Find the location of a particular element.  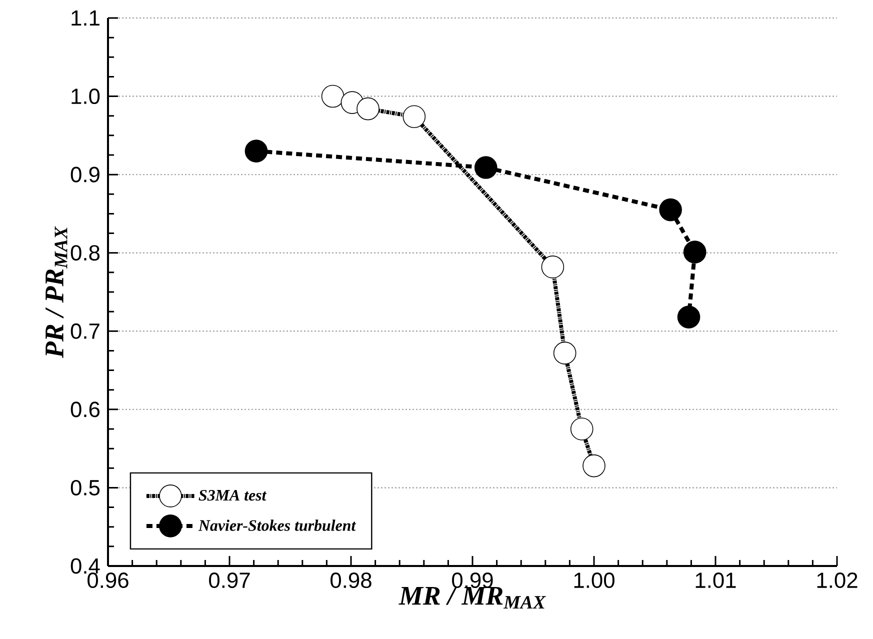

y-tick-label: 0.5 is located at coordinates (85, 488).